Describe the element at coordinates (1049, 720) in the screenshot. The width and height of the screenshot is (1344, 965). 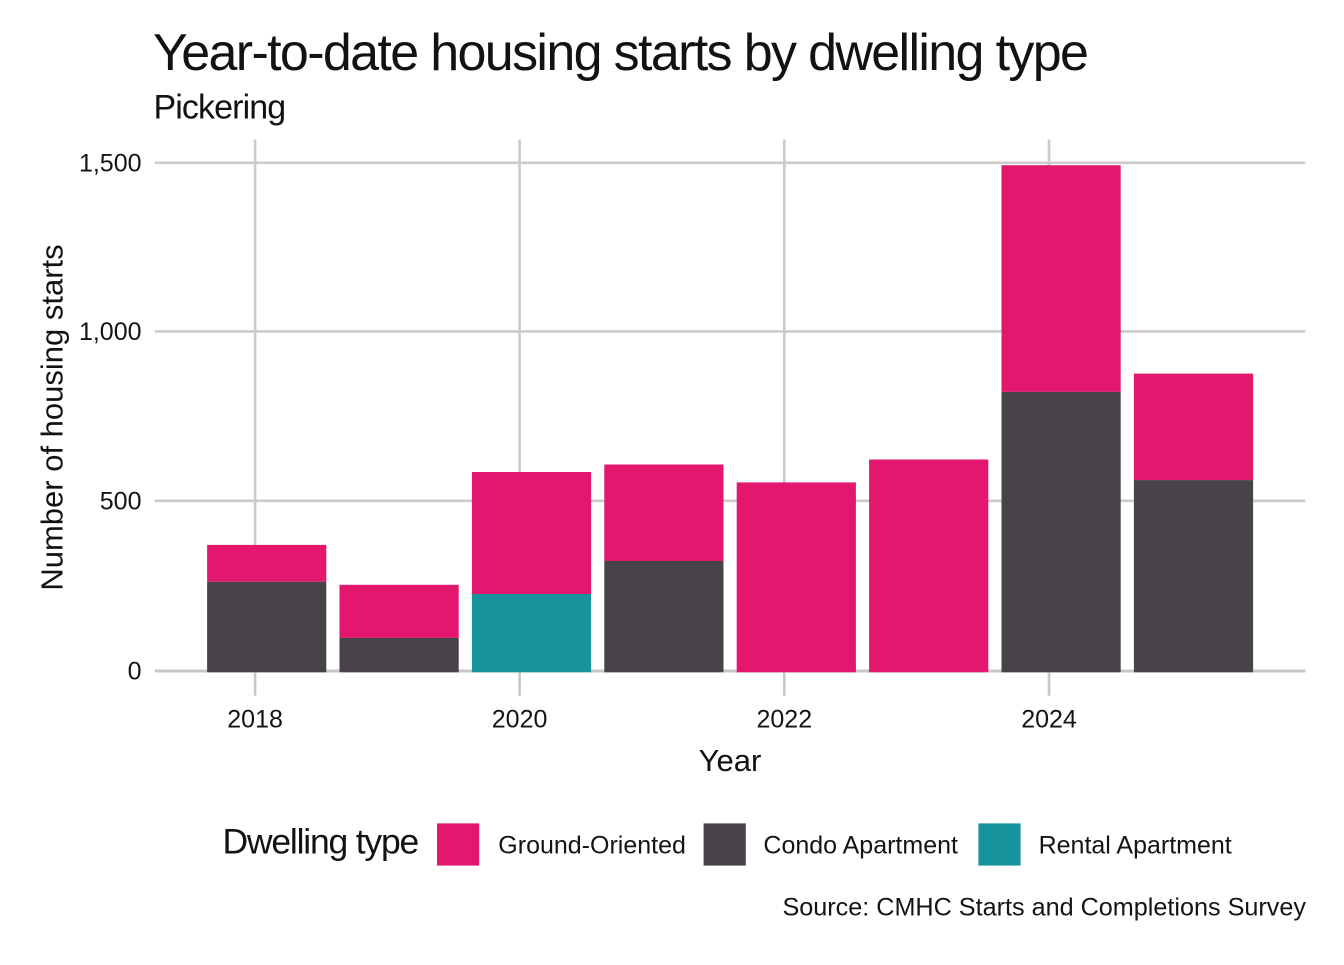
I see `svg-text: 2024` at that location.